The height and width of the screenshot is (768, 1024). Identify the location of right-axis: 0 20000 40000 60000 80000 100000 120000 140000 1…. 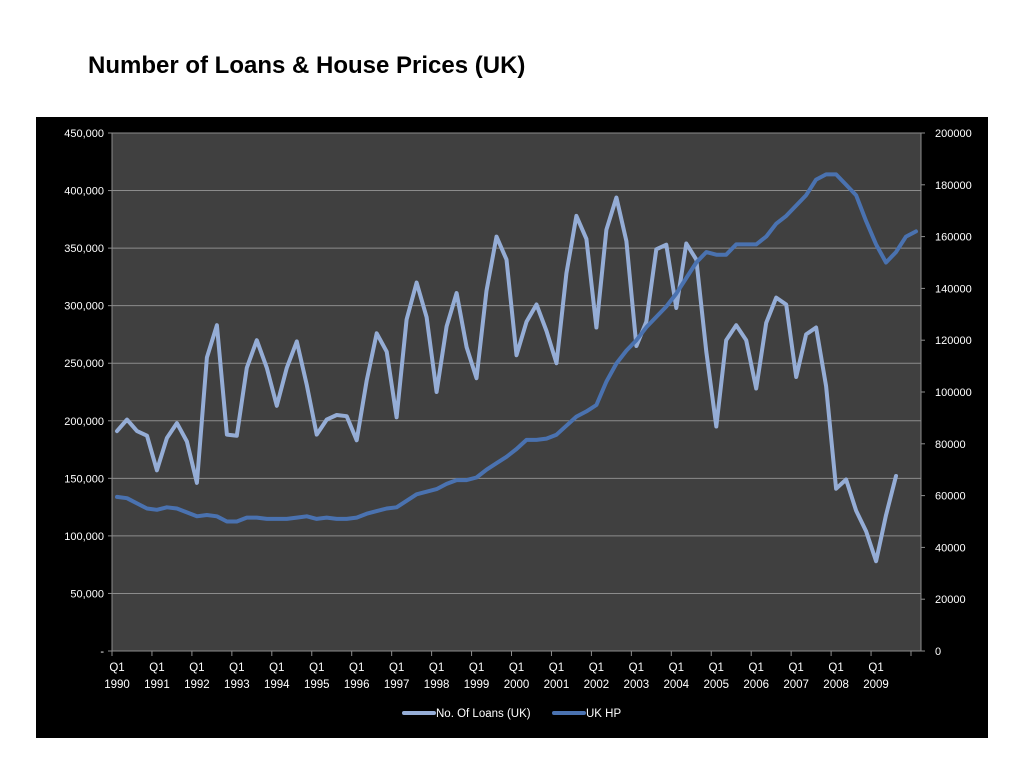
(946, 393).